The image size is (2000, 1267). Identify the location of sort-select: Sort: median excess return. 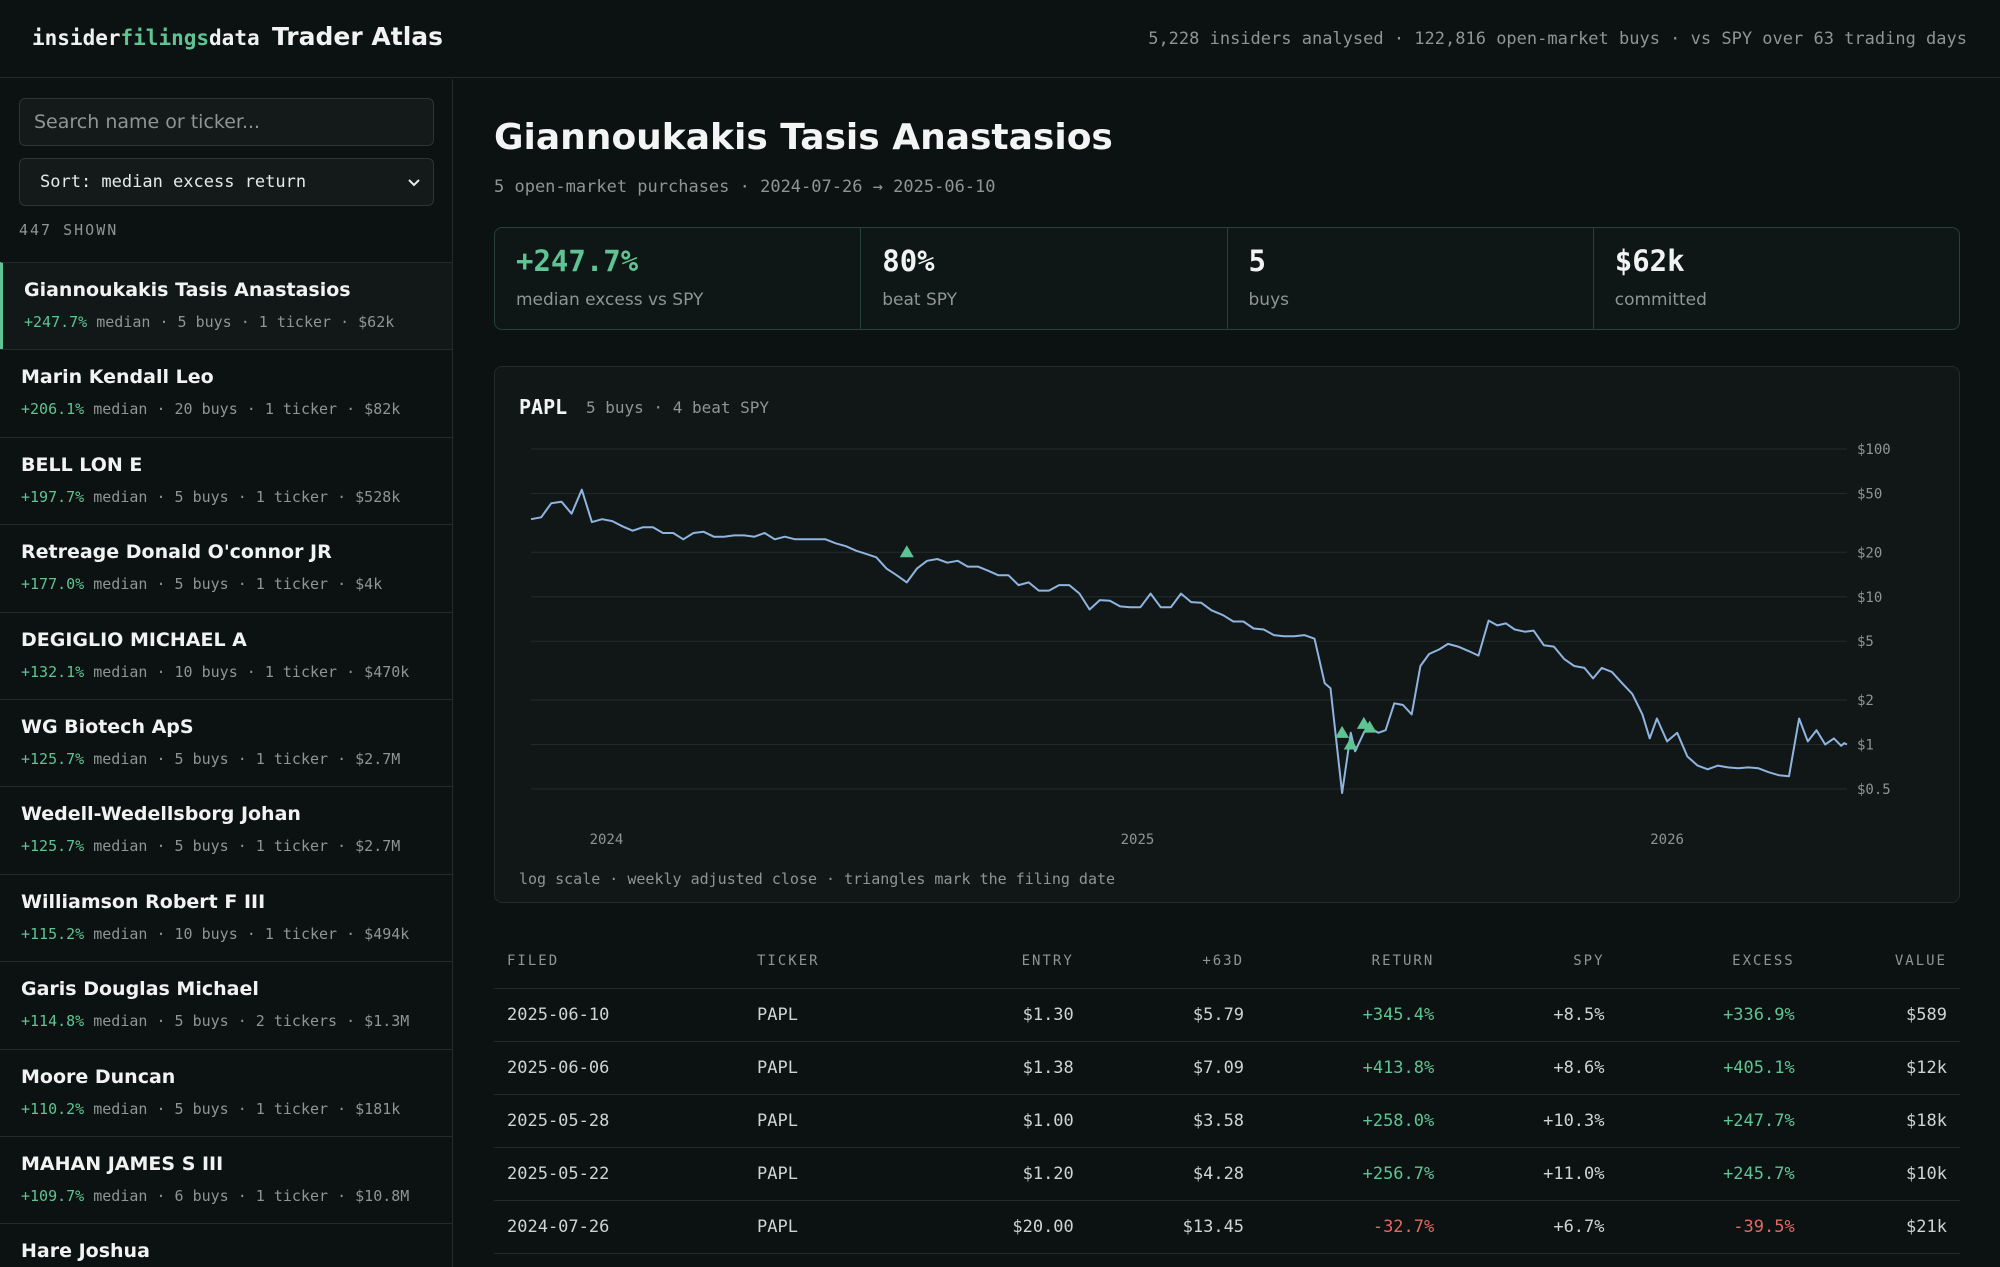
(226, 182).